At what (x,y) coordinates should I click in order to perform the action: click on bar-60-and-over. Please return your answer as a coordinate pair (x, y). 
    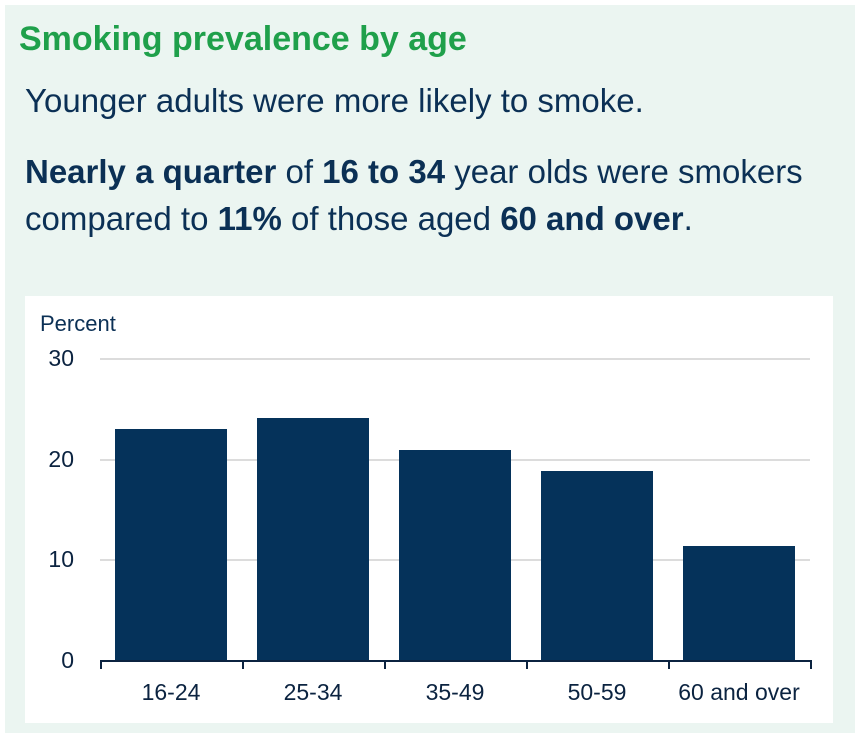
    Looking at the image, I should click on (739, 603).